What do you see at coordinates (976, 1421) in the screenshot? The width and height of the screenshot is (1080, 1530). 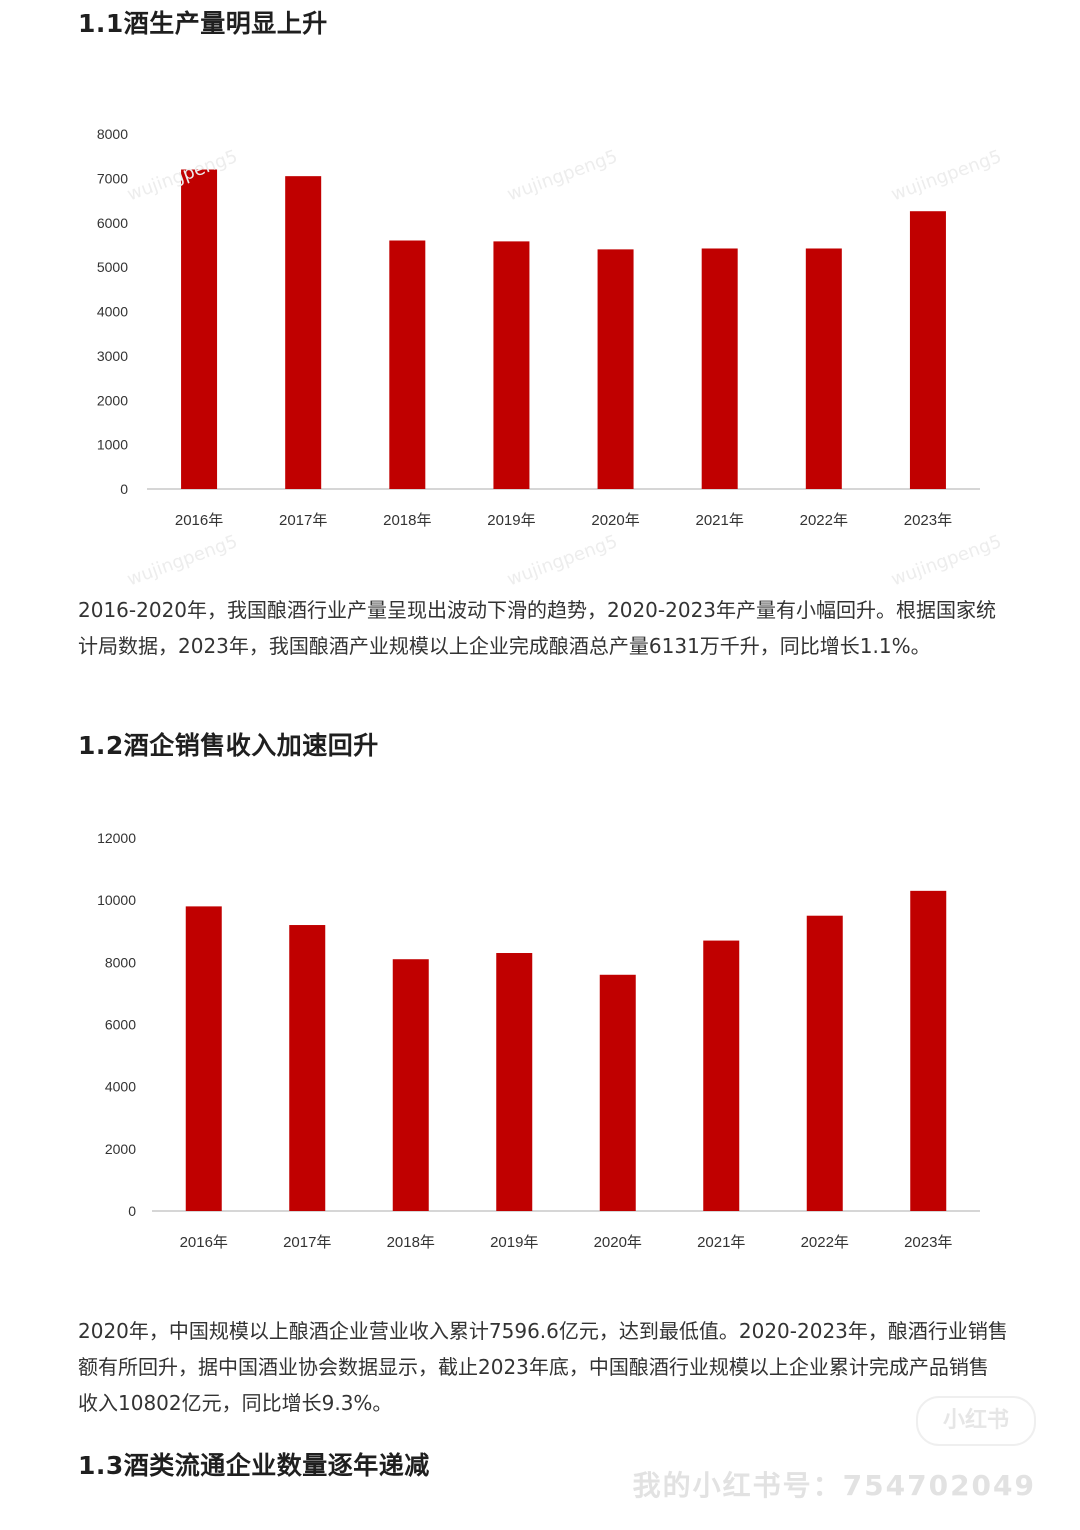 I see `logo-watermark: 小红书` at bounding box center [976, 1421].